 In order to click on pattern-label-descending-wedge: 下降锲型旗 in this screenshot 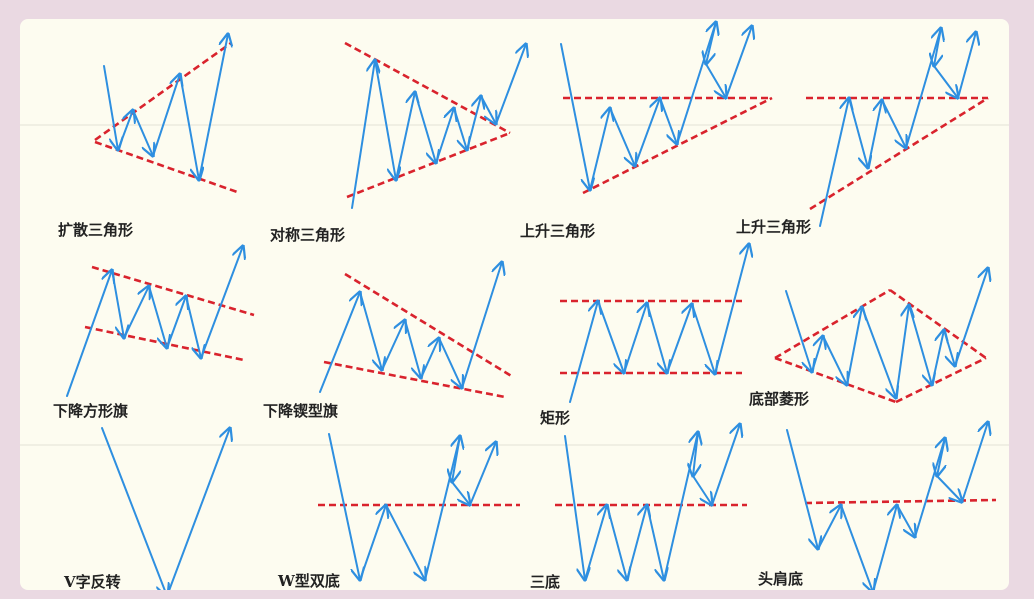, I will do `click(301, 411)`.